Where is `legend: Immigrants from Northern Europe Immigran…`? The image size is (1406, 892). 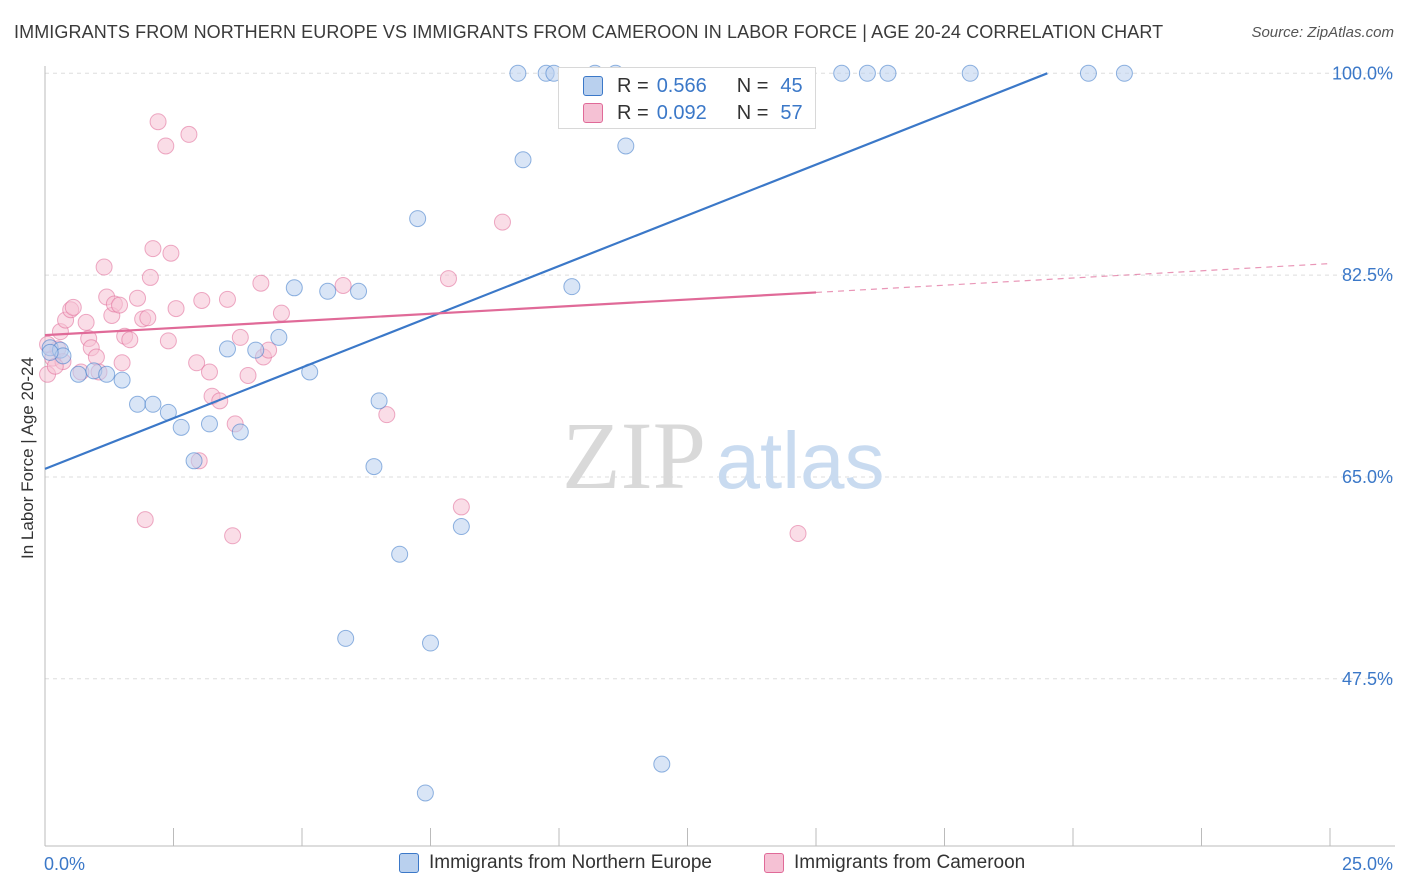 legend: Immigrants from Northern Europe Immigran… is located at coordinates (703, 865).